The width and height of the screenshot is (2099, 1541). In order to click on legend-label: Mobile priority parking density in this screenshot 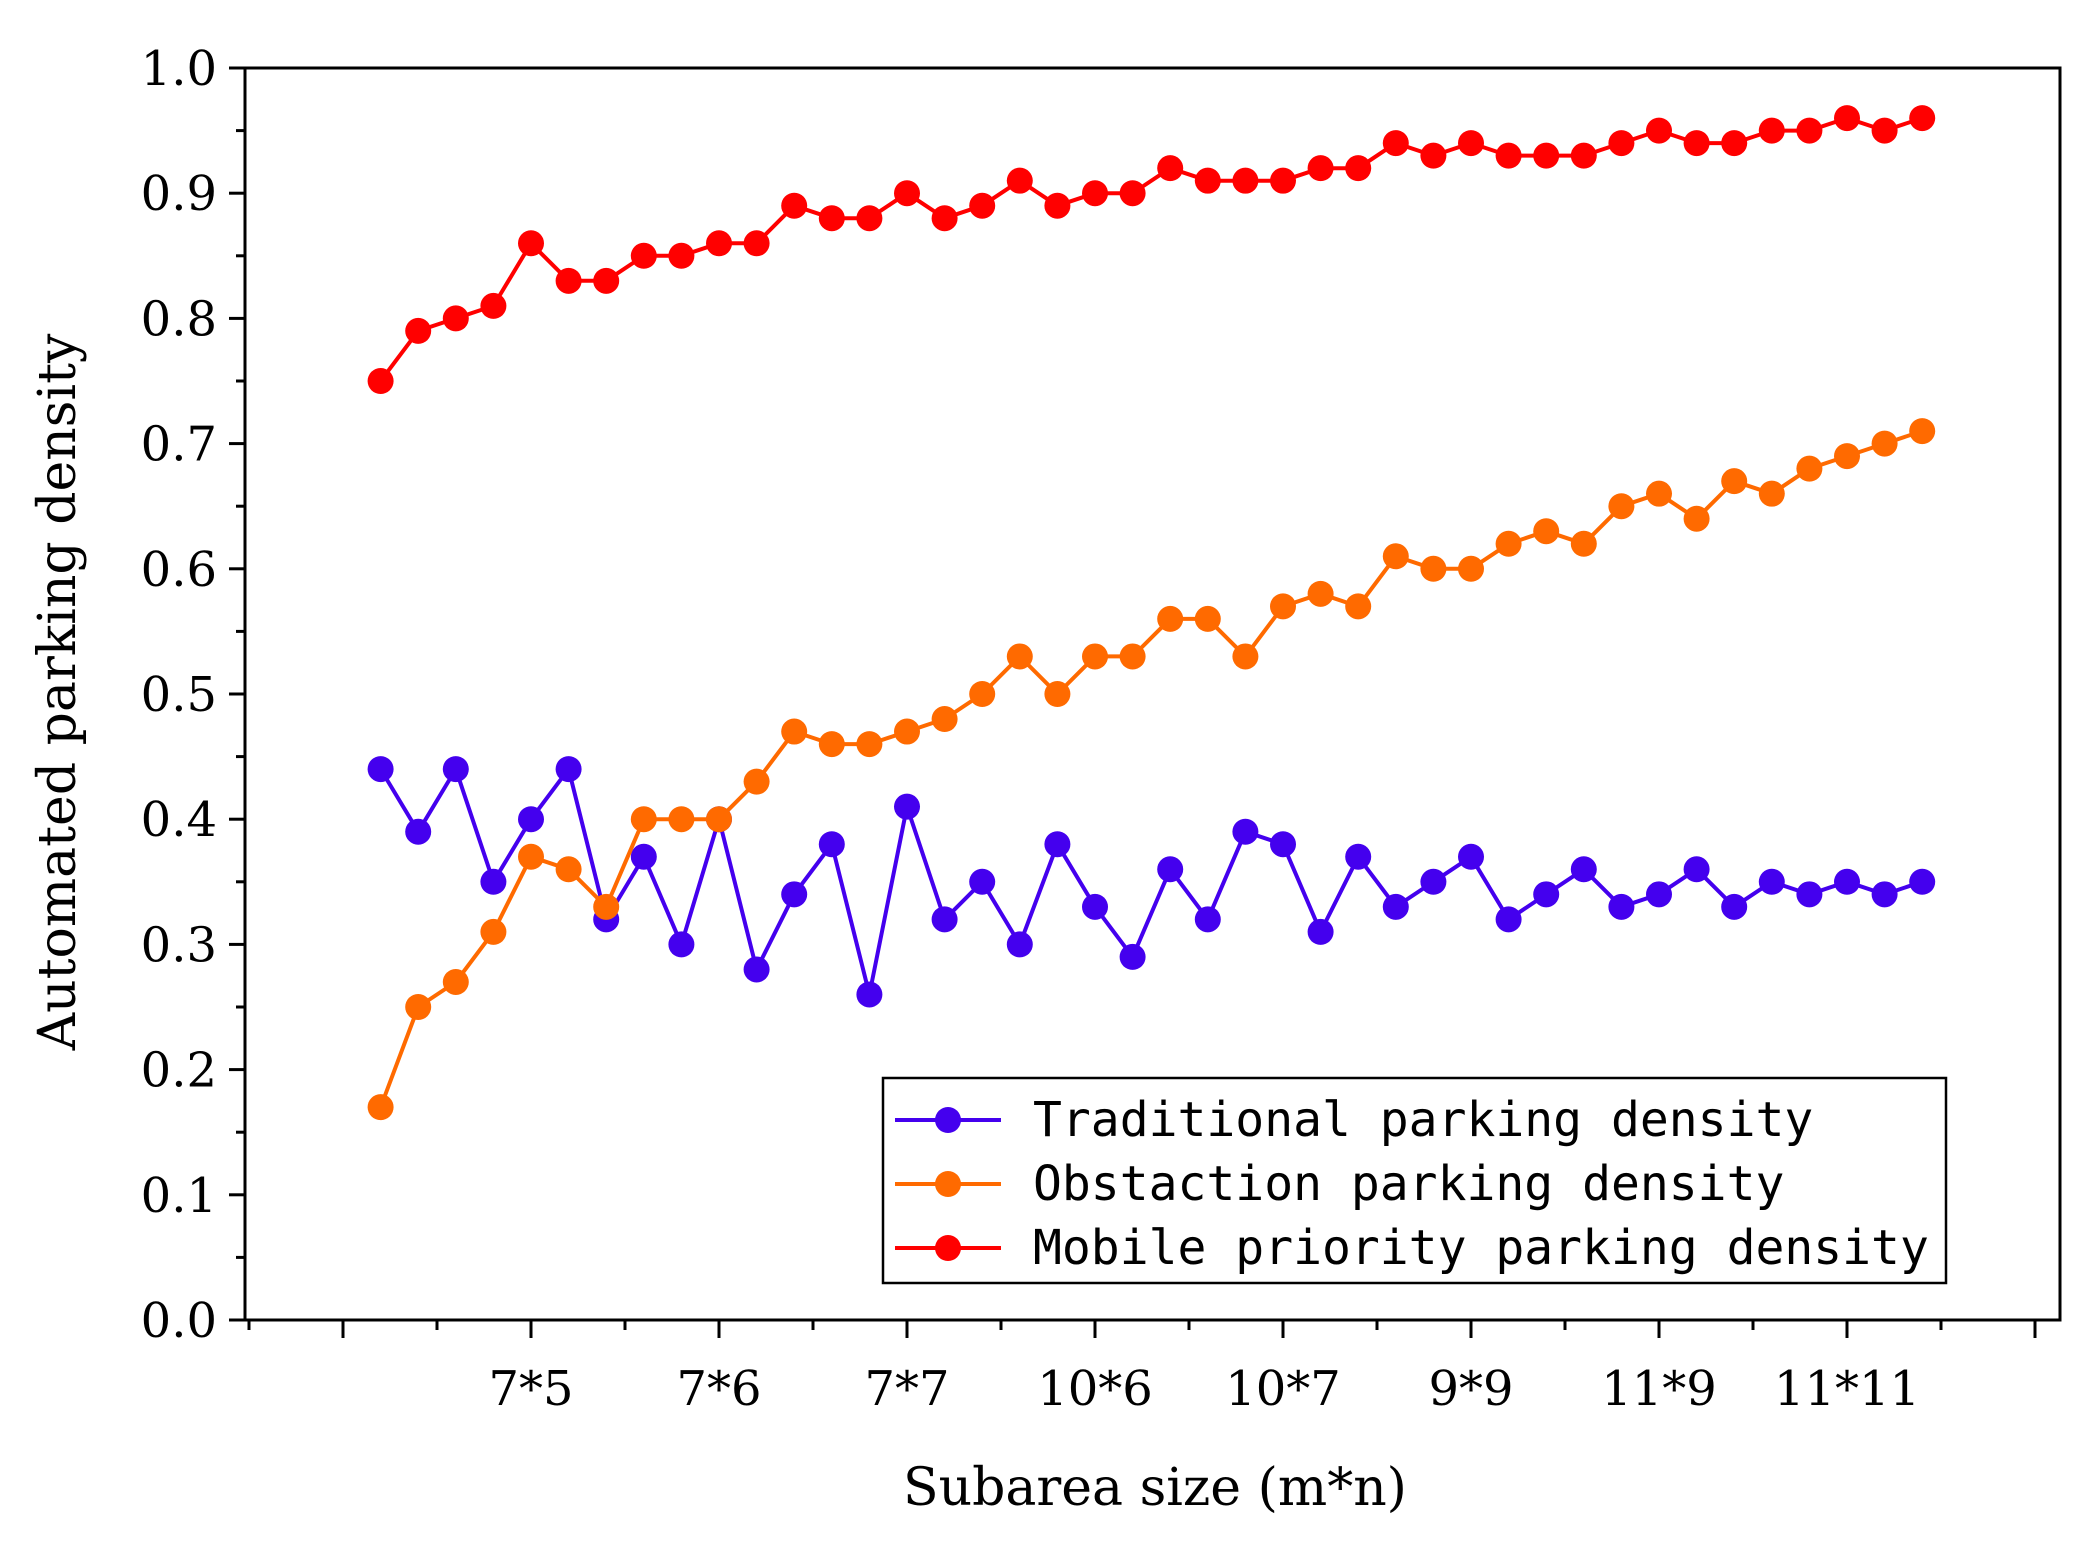, I will do `click(1481, 1248)`.